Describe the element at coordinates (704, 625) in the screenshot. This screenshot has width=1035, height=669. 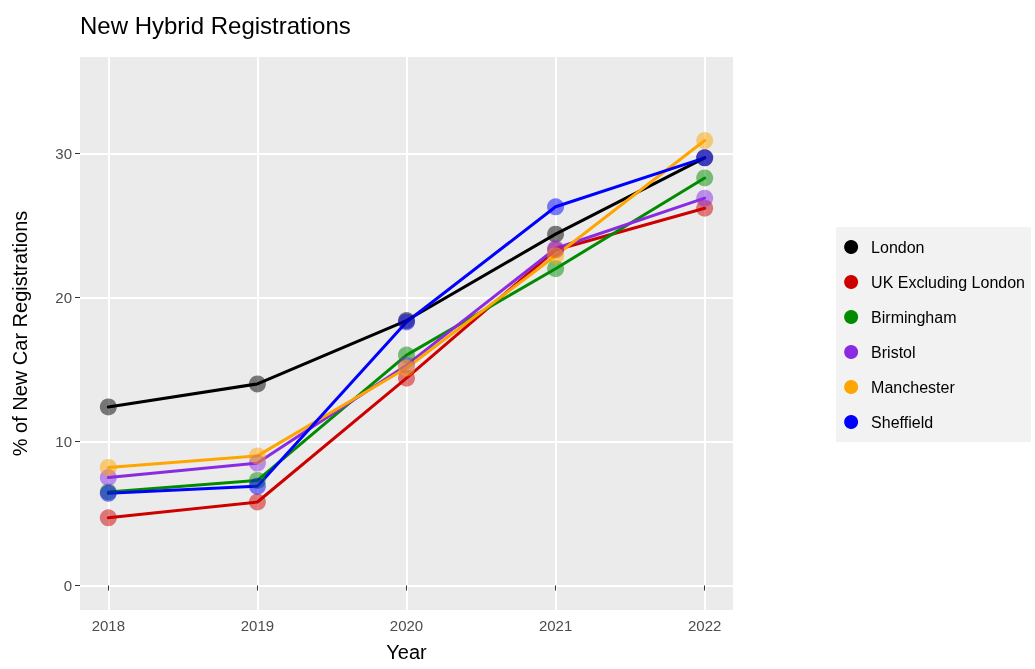
I see `x-tick-label: 2022` at that location.